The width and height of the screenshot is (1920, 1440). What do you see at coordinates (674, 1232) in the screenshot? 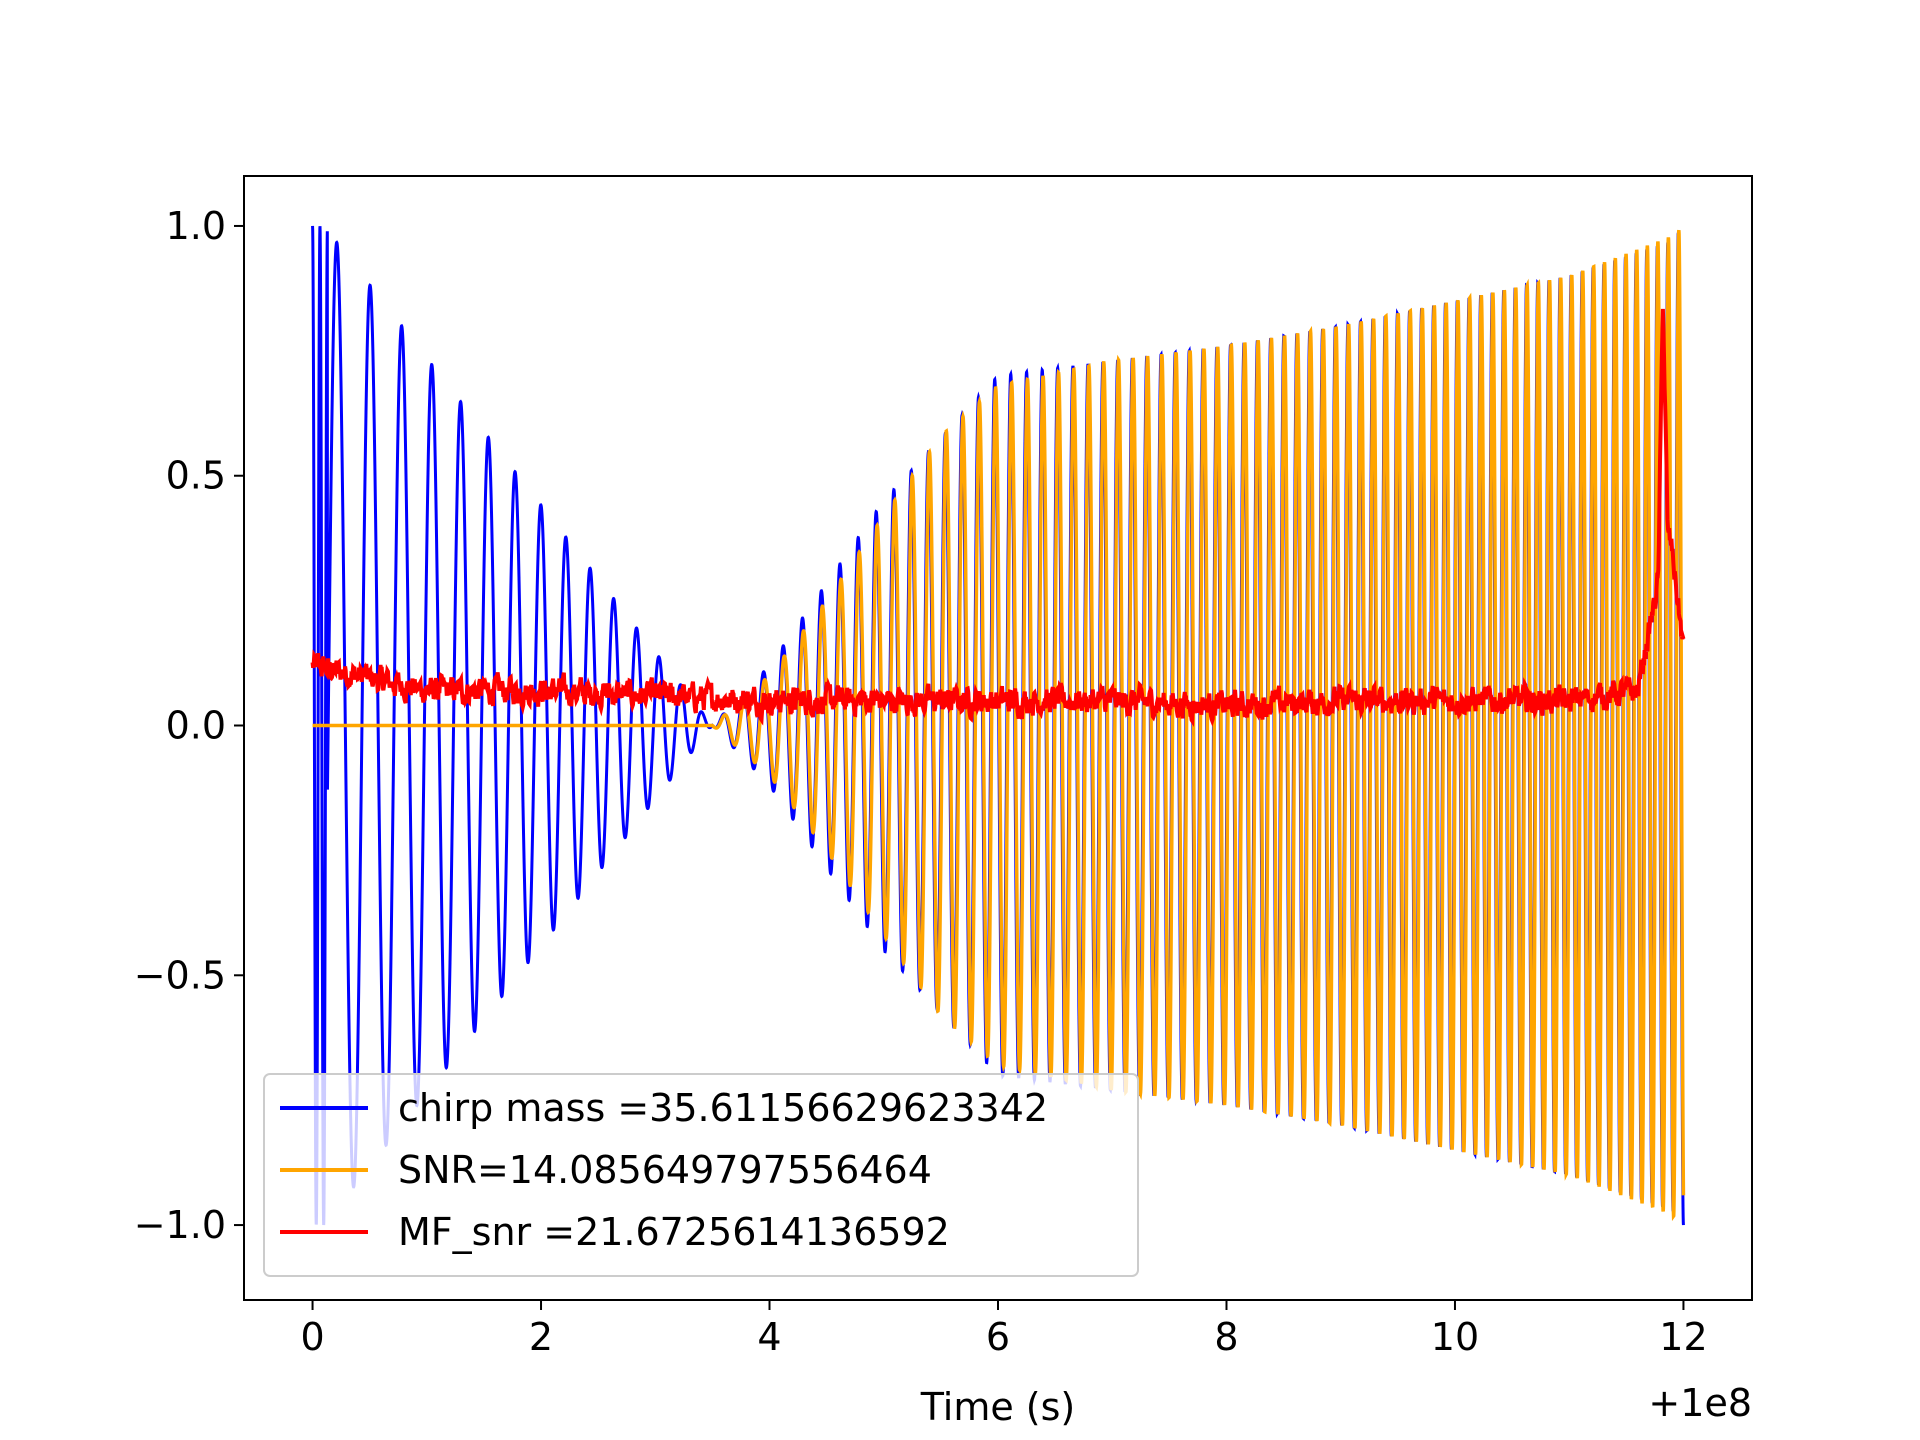
I see `legend-label: MF_snr =21.6725614136592` at bounding box center [674, 1232].